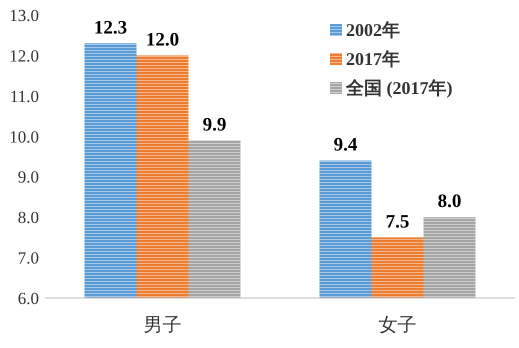  What do you see at coordinates (450, 201) in the screenshot?
I see `data-label: 8.0` at bounding box center [450, 201].